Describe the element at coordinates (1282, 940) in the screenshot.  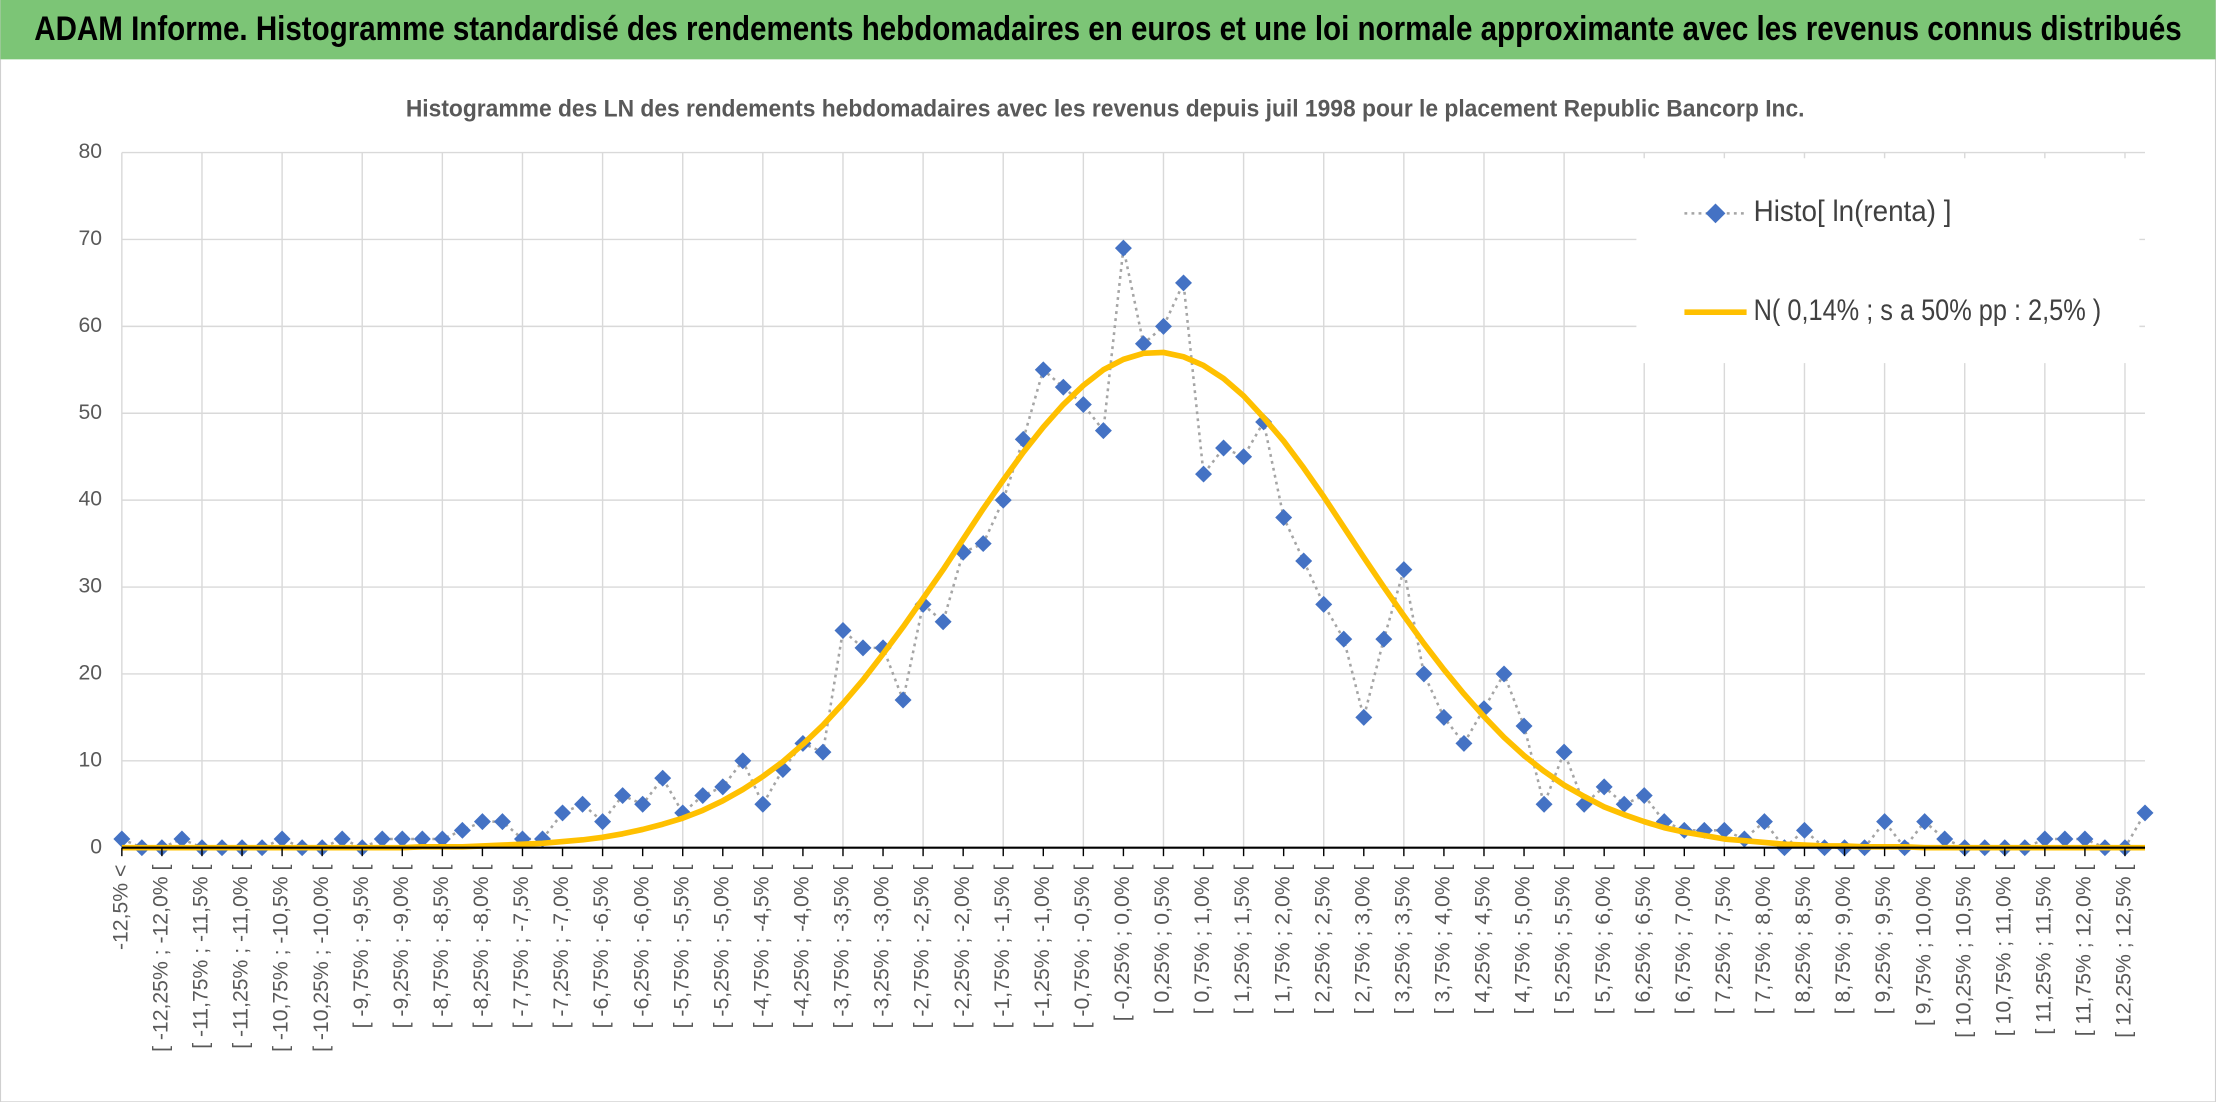
I see `x-tick-label: [ 1,75% ; 2,0% [` at that location.